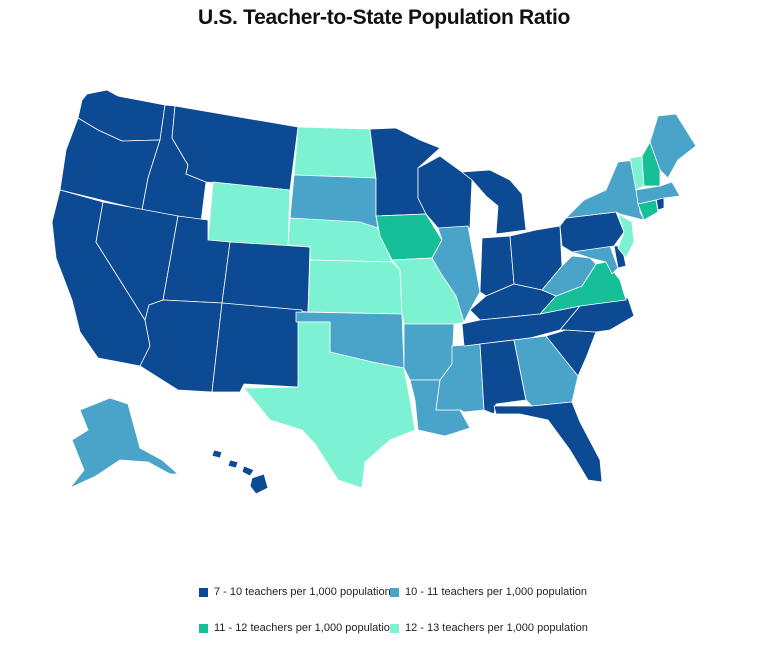 Image resolution: width=768 pixels, height=651 pixels. Describe the element at coordinates (548, 442) in the screenshot. I see `state-FL` at that location.